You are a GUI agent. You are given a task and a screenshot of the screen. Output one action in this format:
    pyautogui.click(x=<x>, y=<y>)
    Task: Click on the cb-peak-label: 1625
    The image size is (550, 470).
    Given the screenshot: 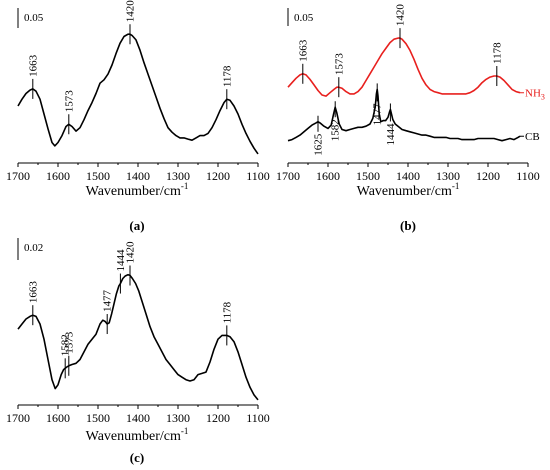 What is the action you would take?
    pyautogui.click(x=319, y=144)
    